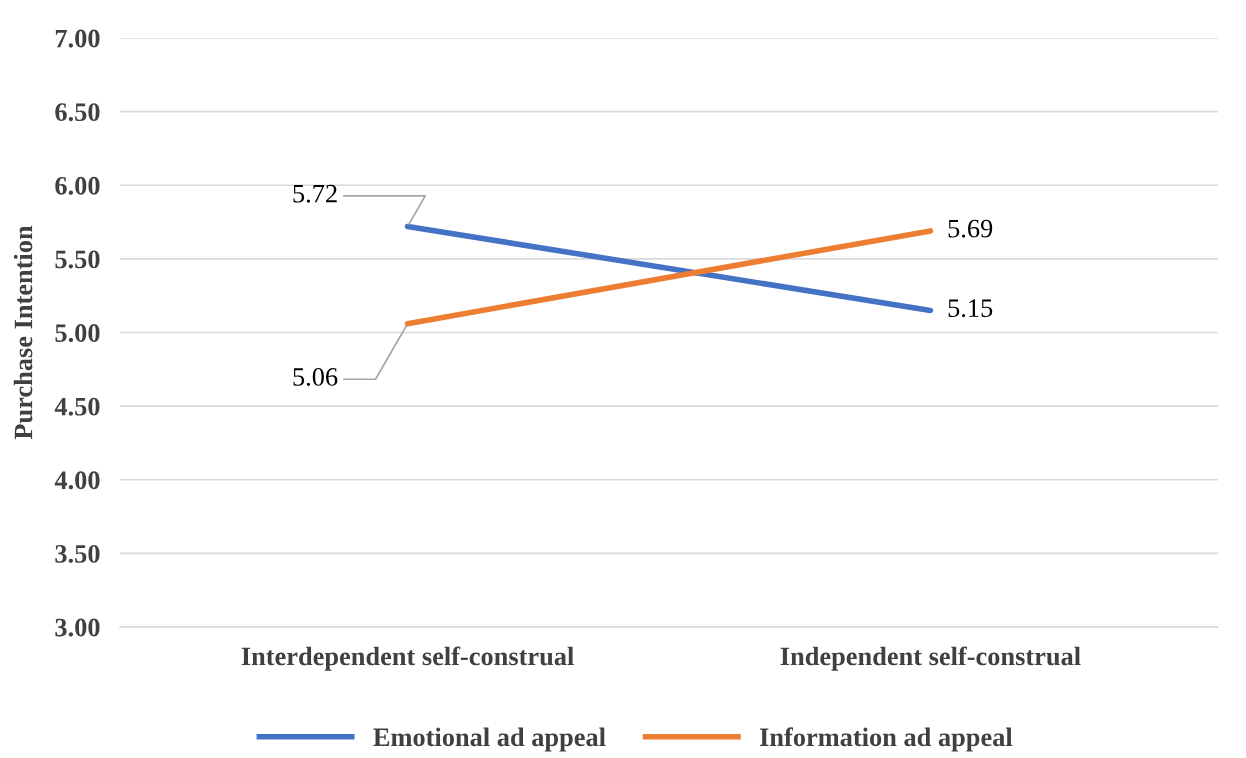 The image size is (1246, 758). I want to click on y-tick-label: 7.00, so click(77, 38).